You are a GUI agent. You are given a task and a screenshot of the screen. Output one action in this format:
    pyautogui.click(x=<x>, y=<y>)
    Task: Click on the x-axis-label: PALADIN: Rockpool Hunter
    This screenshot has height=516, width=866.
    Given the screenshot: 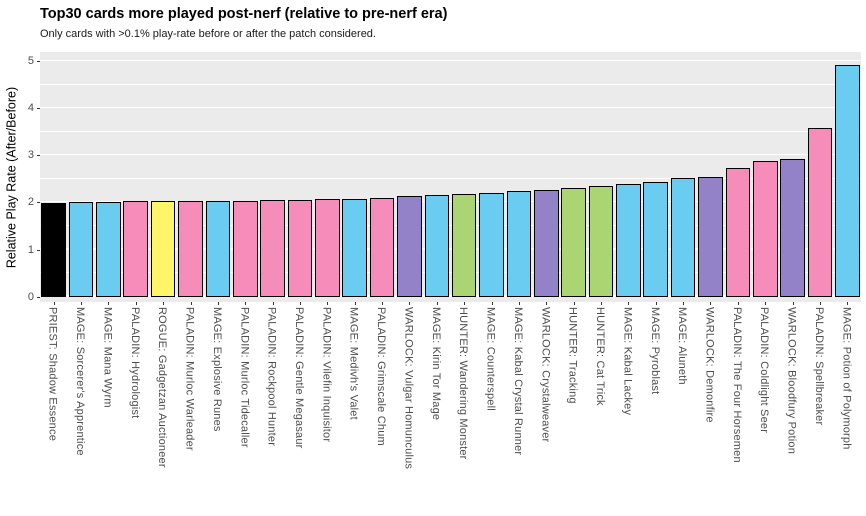 What is the action you would take?
    pyautogui.click(x=271, y=377)
    